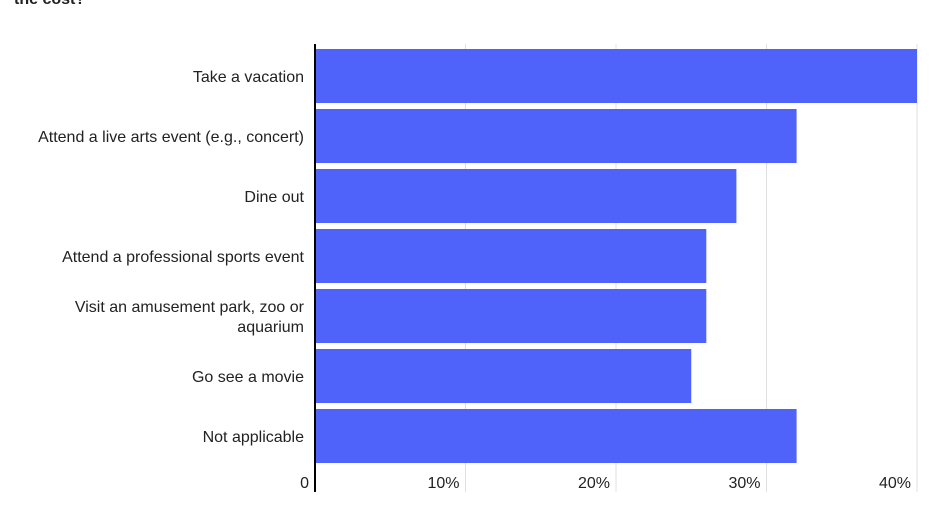 Image resolution: width=931 pixels, height=523 pixels. I want to click on category-label: Go see a movie, so click(248, 377).